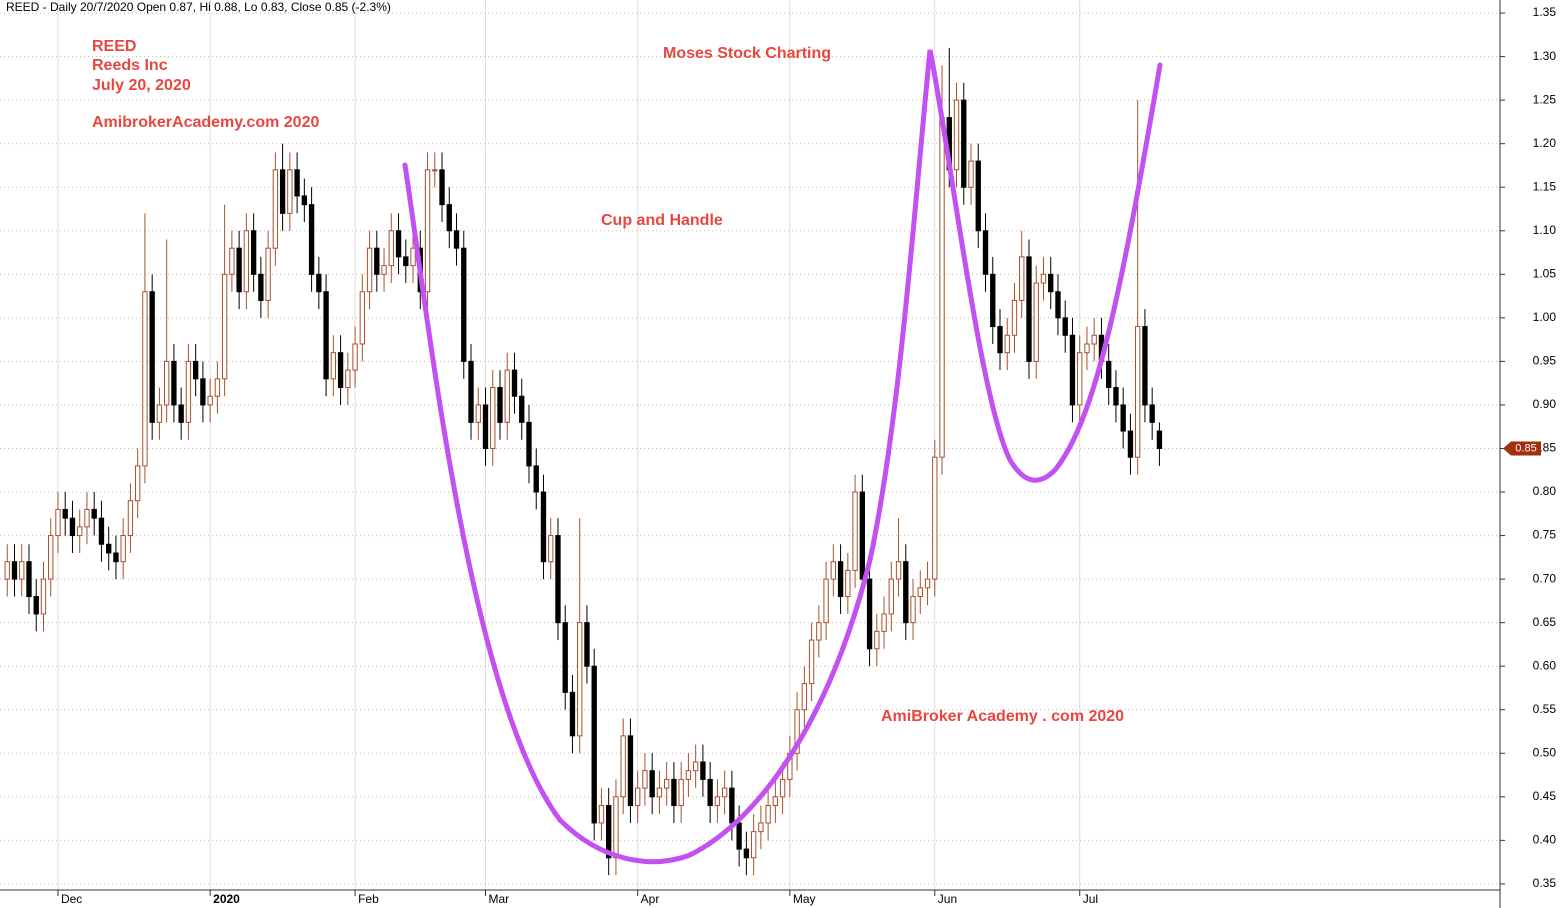  Describe the element at coordinates (662, 220) in the screenshot. I see `annotation: Cup and Handle` at that location.